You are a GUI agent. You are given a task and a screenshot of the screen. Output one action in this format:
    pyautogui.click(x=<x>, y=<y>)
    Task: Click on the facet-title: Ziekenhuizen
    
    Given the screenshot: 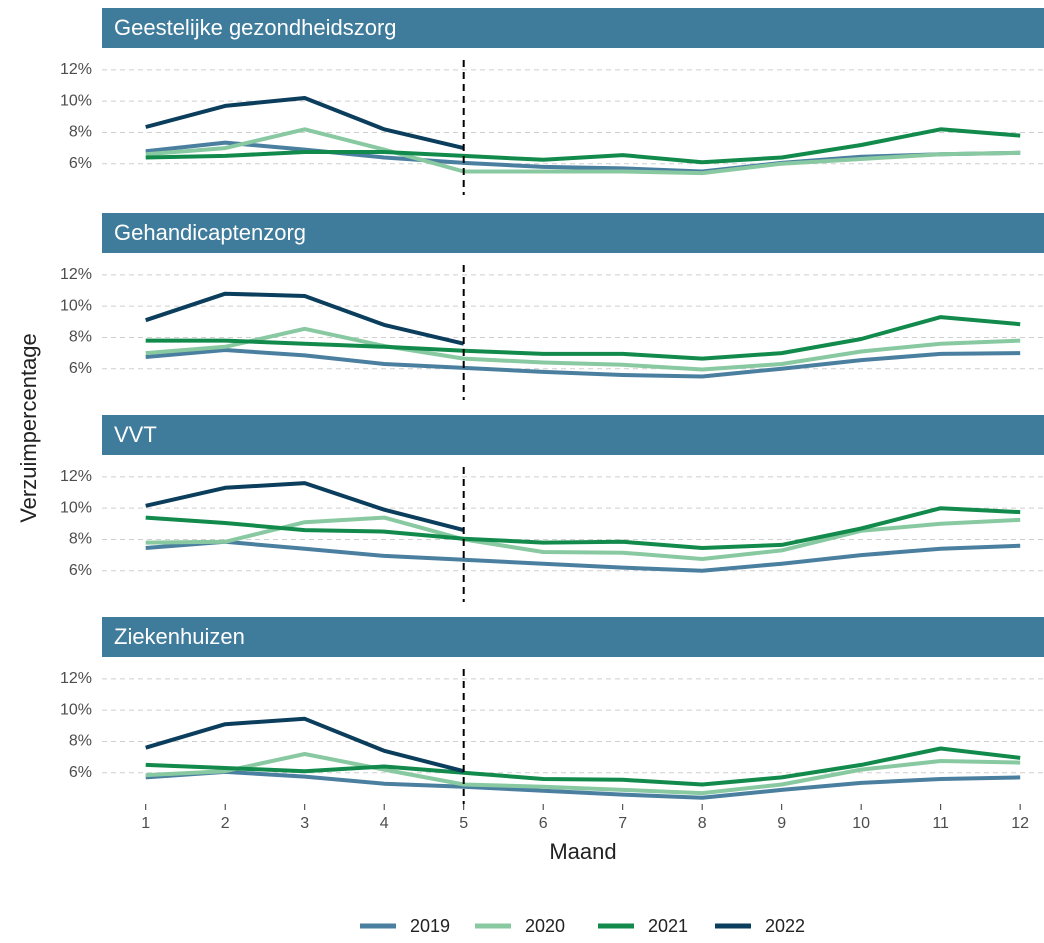 What is the action you would take?
    pyautogui.click(x=179, y=636)
    